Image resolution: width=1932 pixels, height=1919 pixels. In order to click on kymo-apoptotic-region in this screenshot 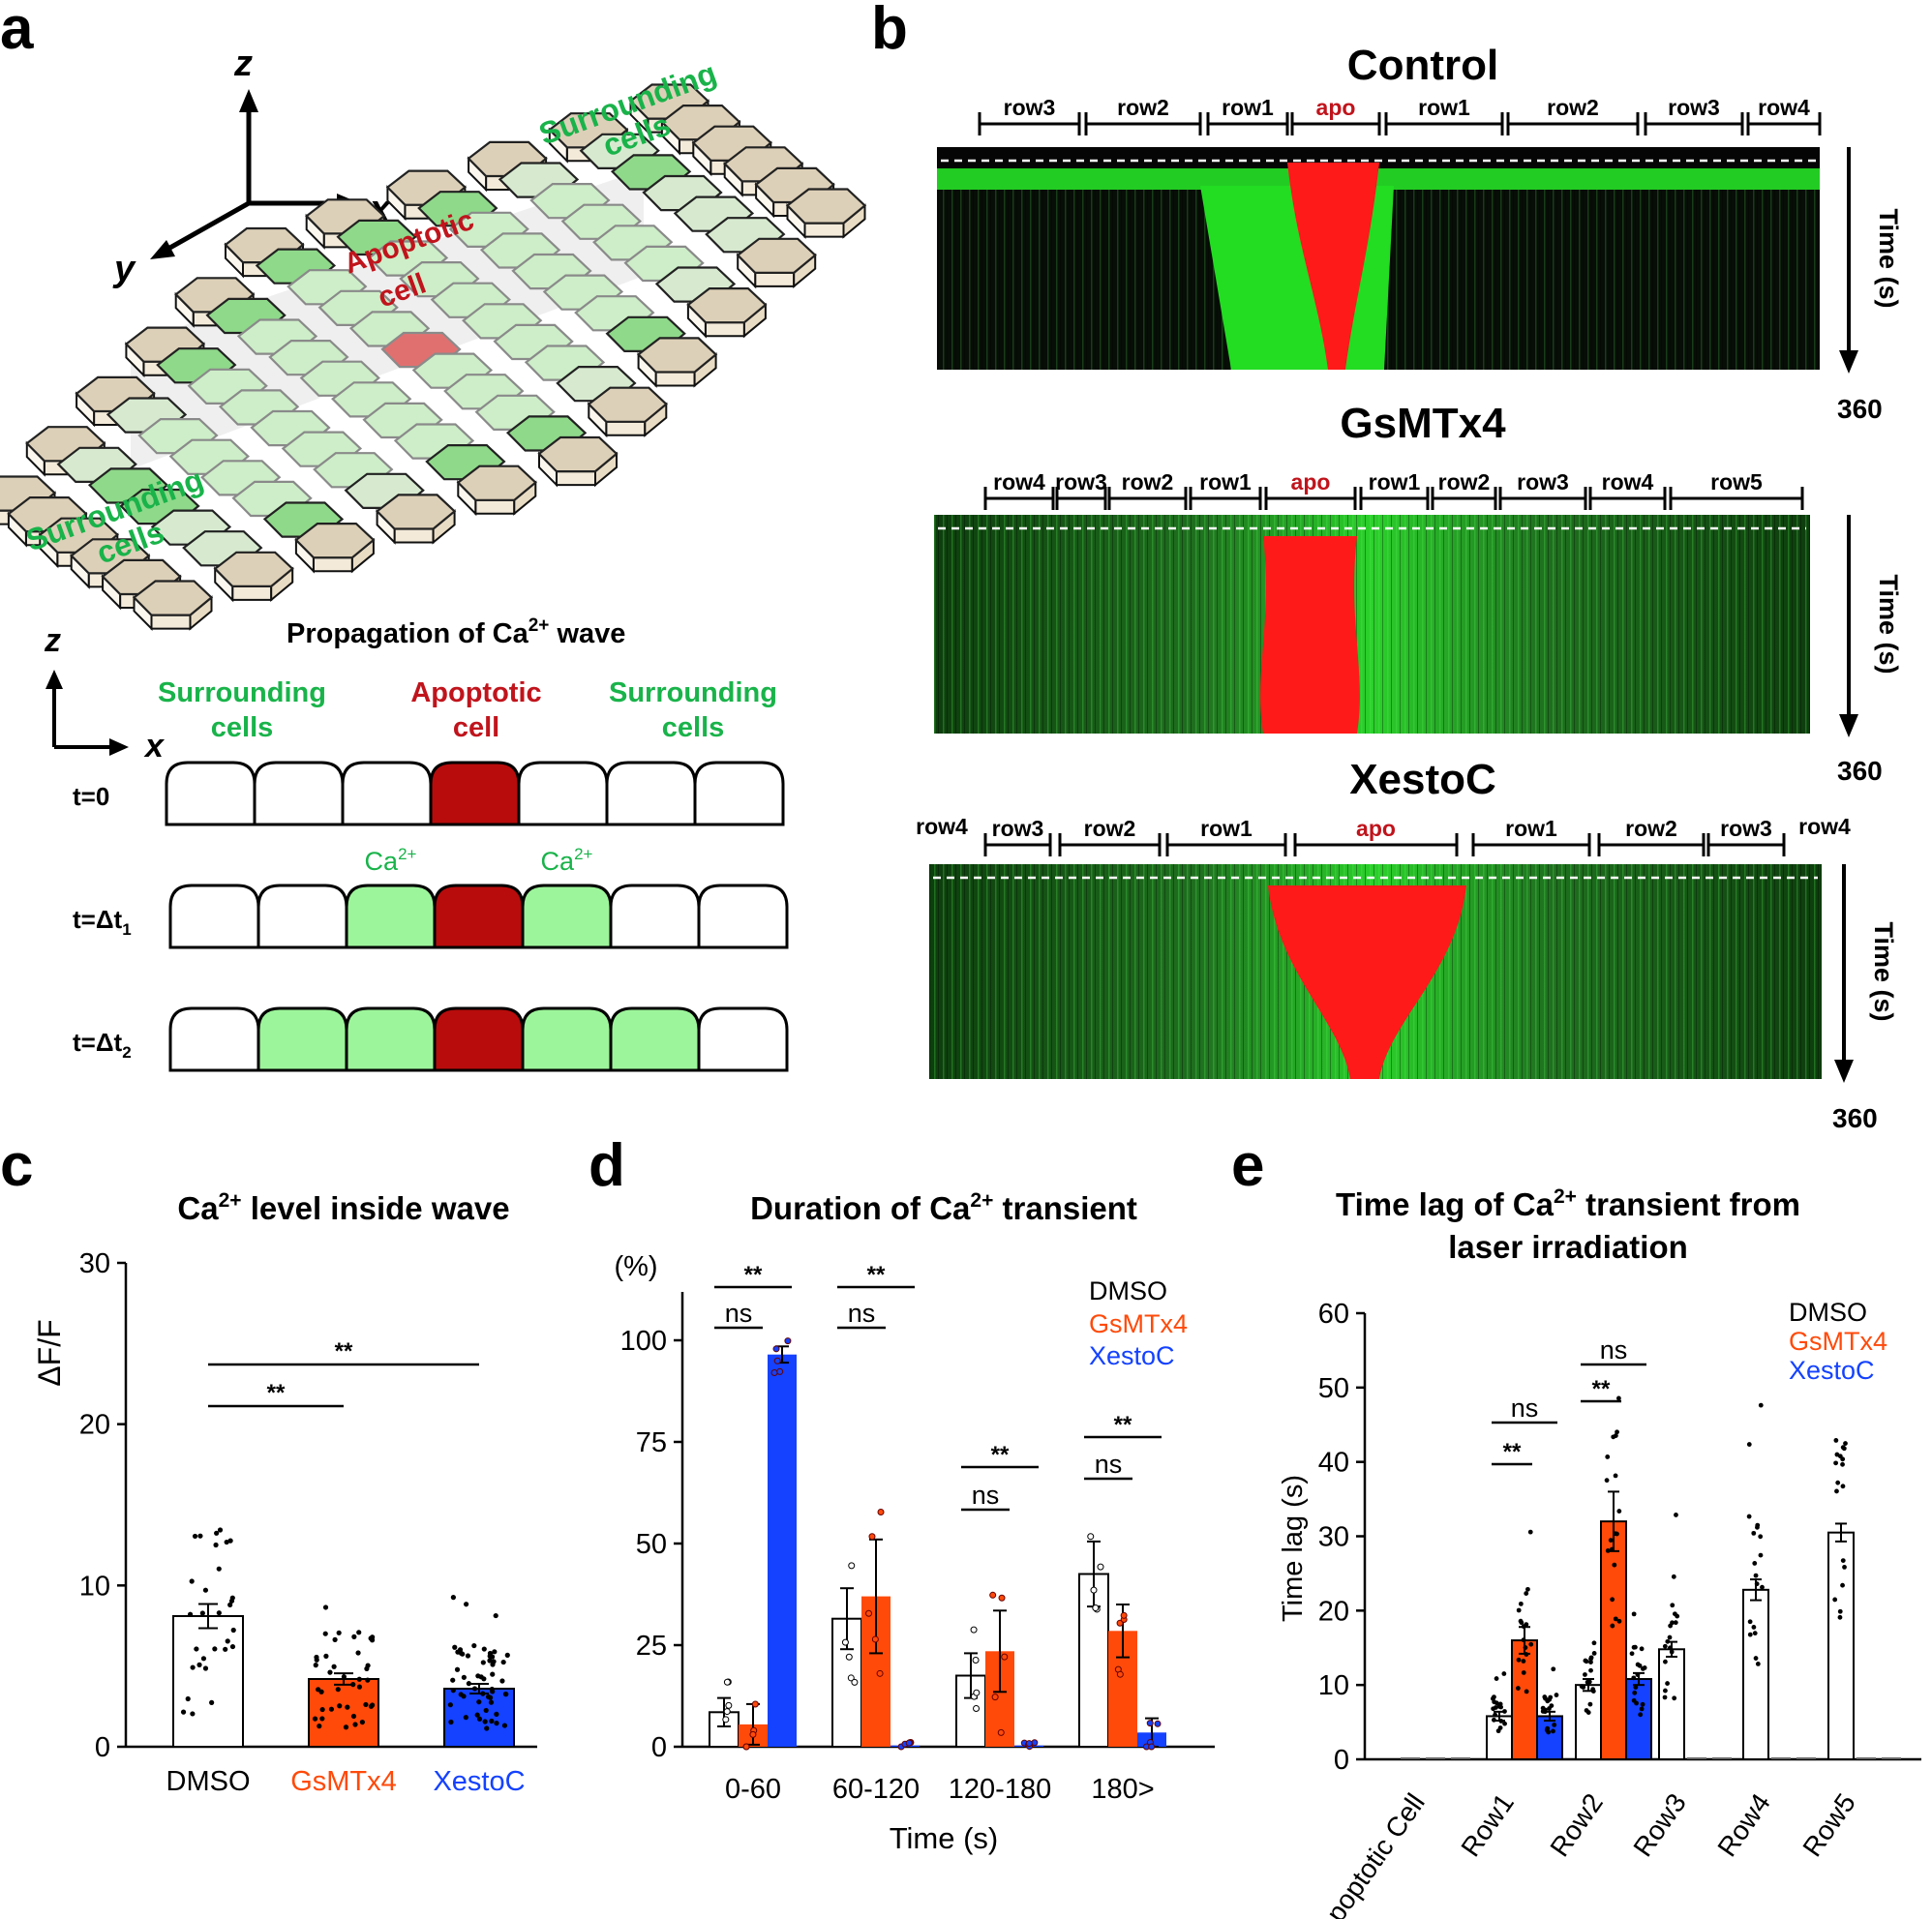, I will do `click(1310, 635)`.